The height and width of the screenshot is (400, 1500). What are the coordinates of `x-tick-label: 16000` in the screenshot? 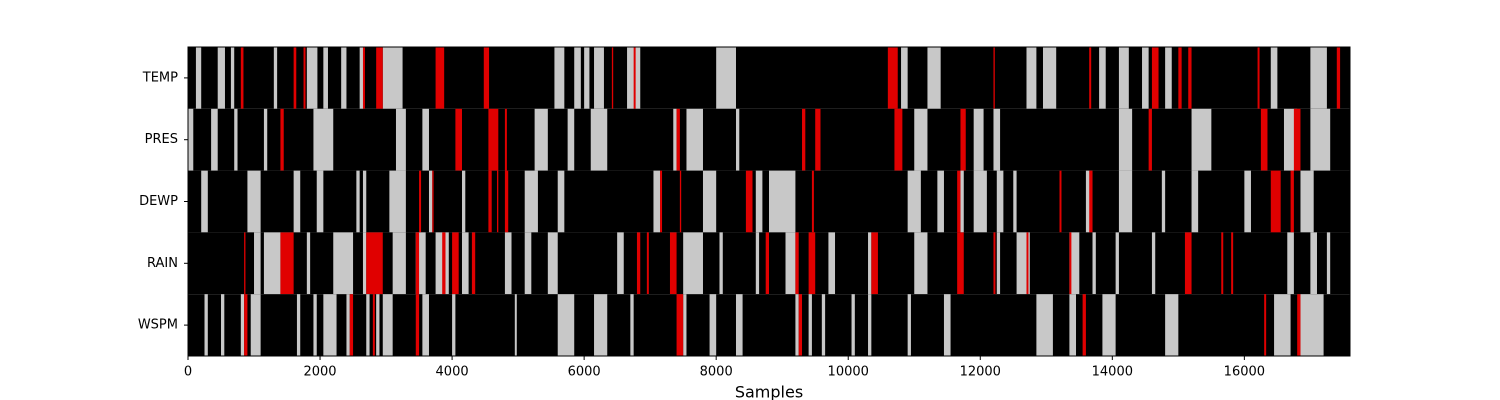 It's located at (1244, 372).